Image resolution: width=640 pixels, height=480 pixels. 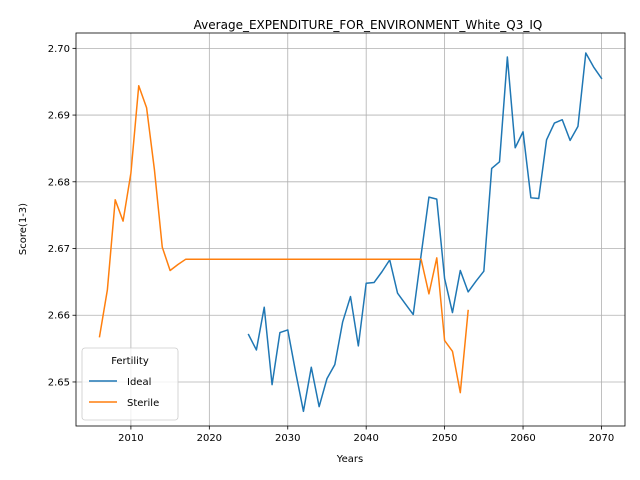 I want to click on x-axis-label: Years, so click(x=349, y=459).